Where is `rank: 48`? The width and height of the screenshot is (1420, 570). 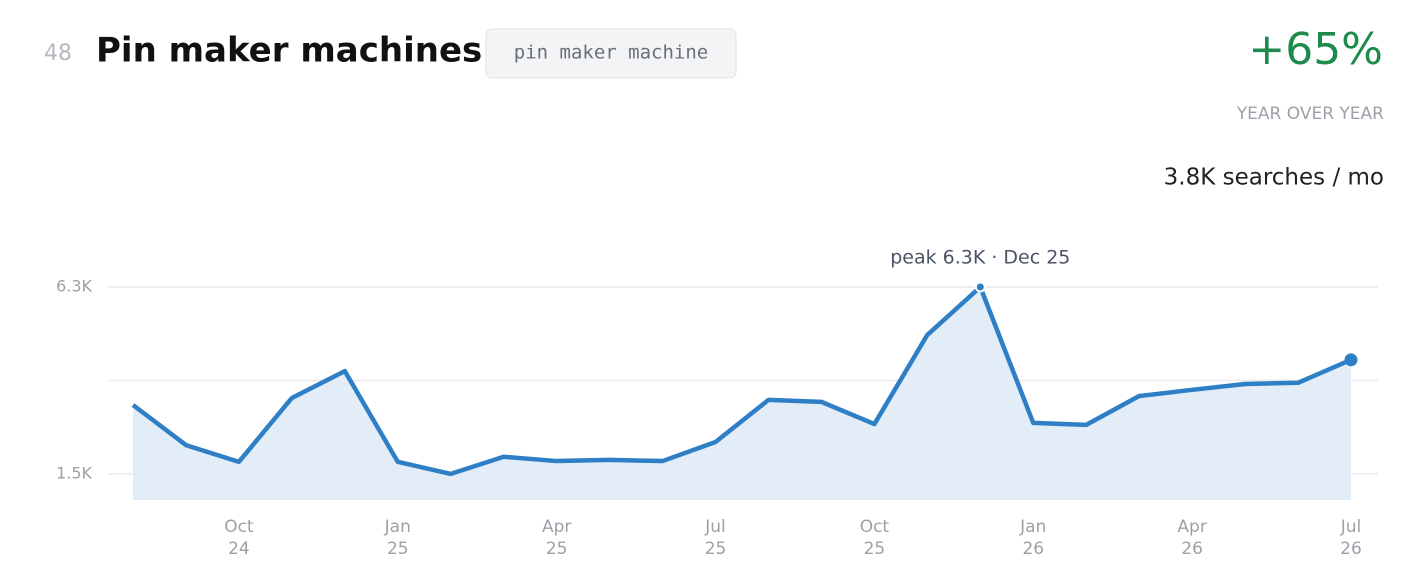
rank: 48 is located at coordinates (58, 53).